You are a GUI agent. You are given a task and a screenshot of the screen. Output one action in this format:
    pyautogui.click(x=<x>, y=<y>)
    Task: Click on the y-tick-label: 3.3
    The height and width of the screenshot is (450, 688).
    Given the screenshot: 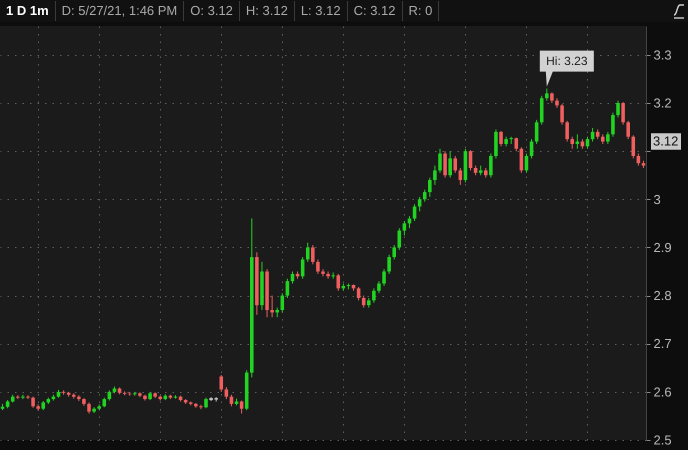 What is the action you would take?
    pyautogui.click(x=663, y=54)
    